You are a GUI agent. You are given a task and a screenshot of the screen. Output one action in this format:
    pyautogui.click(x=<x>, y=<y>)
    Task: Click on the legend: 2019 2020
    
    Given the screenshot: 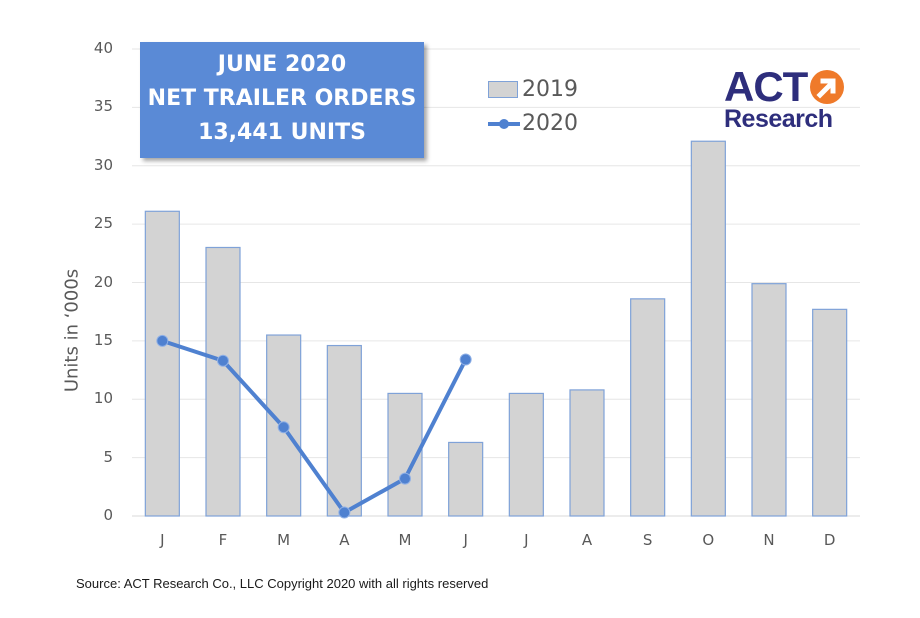 What is the action you would take?
    pyautogui.click(x=533, y=106)
    